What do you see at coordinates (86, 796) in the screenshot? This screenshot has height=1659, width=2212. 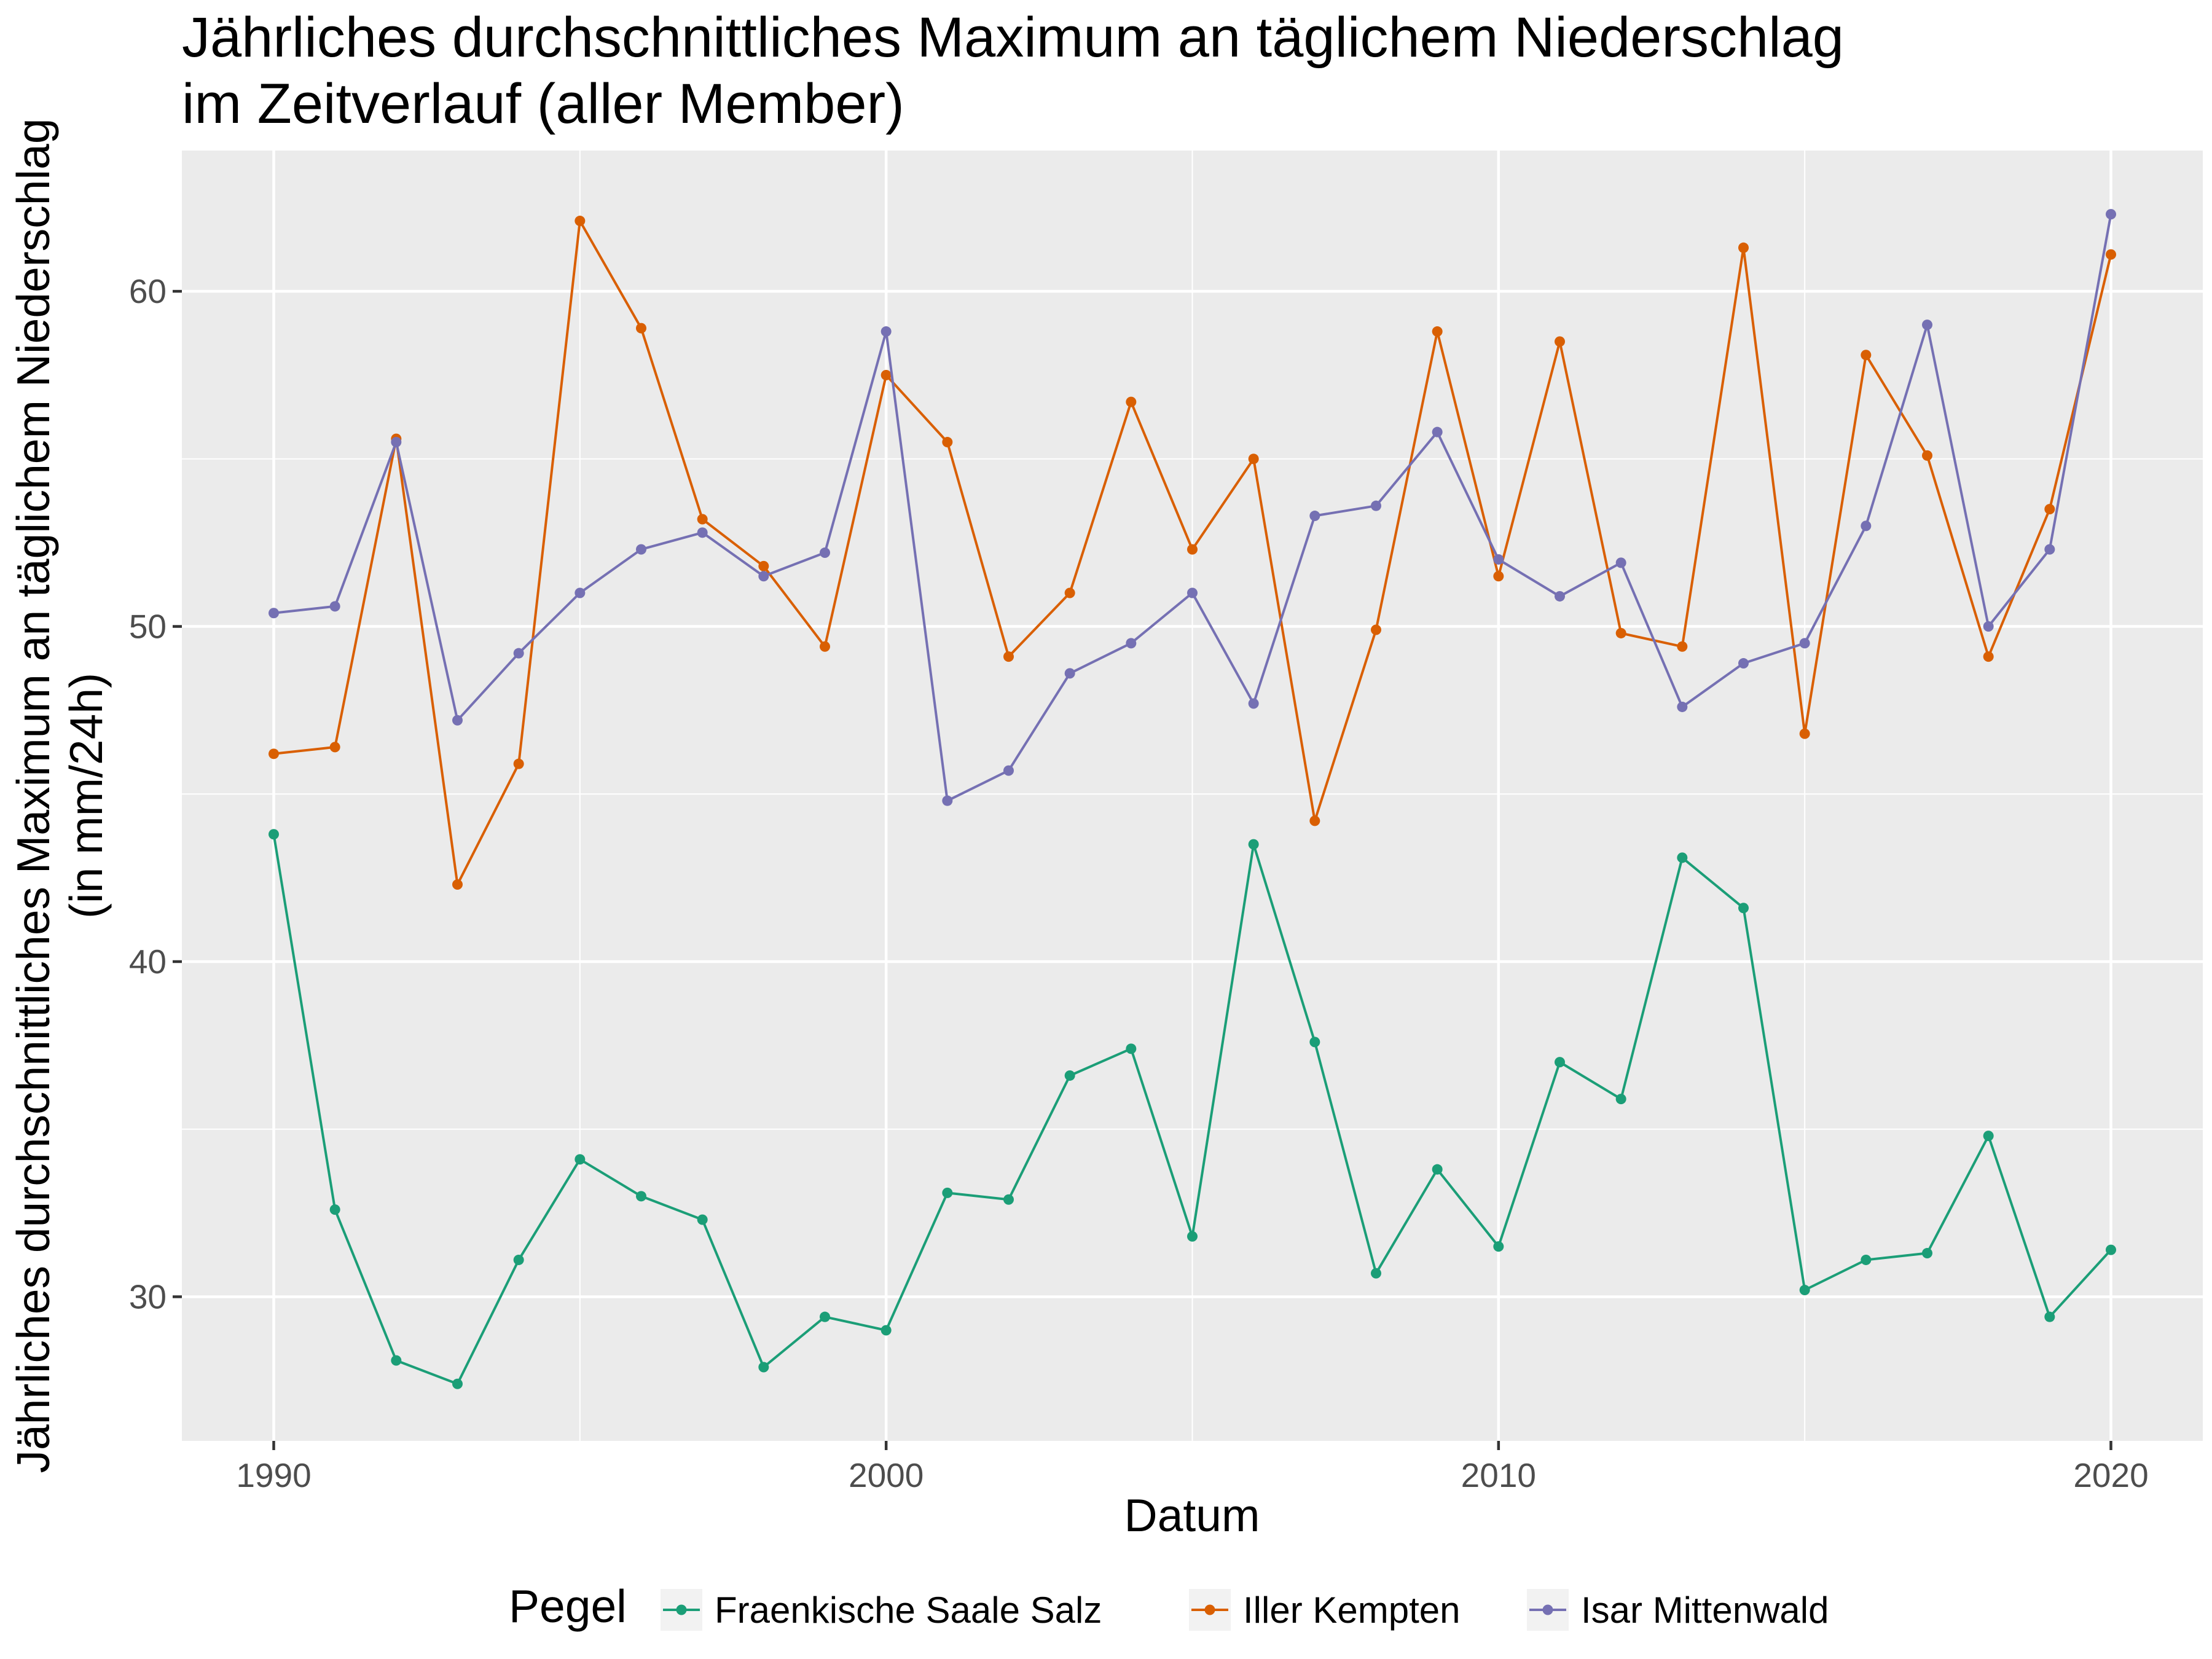 I see `y-axis-title-line-2: (in mm/24h)` at bounding box center [86, 796].